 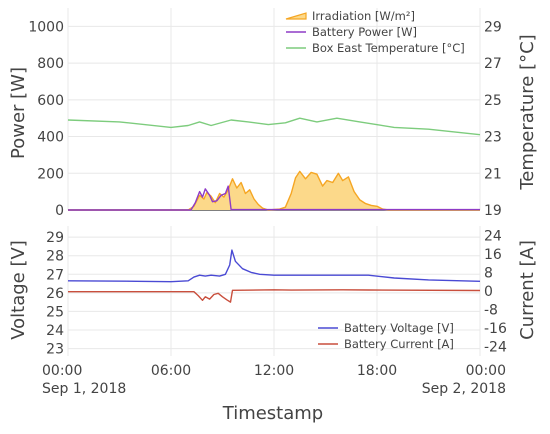 What do you see at coordinates (493, 174) in the screenshot?
I see `top-y2-tick-label: 21` at bounding box center [493, 174].